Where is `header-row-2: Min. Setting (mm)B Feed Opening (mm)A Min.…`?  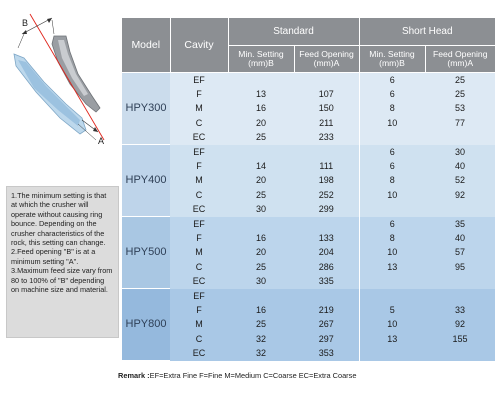 header-row-2: Min. Setting (mm)B Feed Opening (mm)A Min.… is located at coordinates (308, 59).